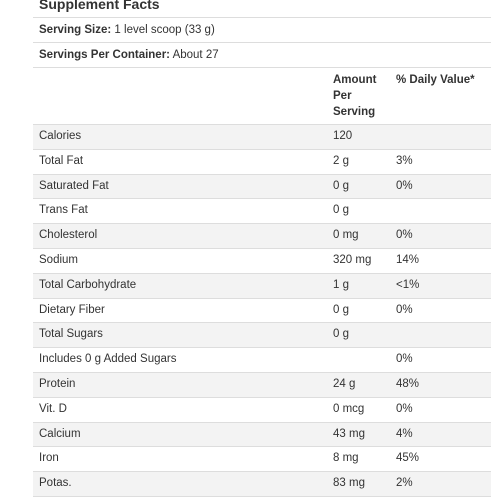 This screenshot has height=500, width=500. I want to click on nutrient-amount: 24 g, so click(364, 385).